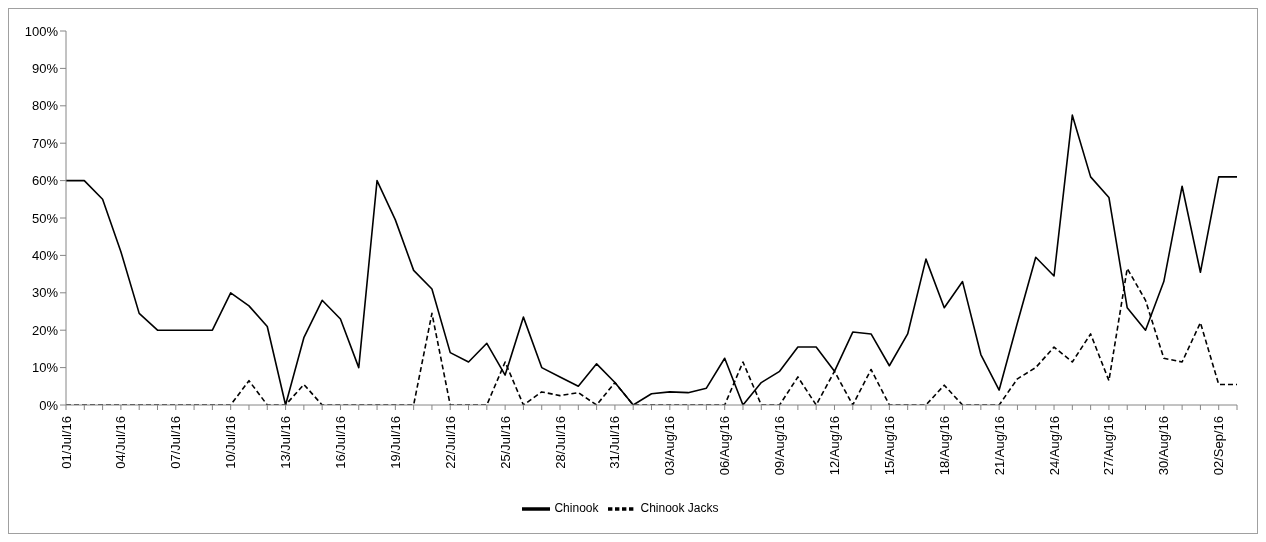  Describe the element at coordinates (505, 442) in the screenshot. I see `x-tick-label: 25/Jul/16` at that location.